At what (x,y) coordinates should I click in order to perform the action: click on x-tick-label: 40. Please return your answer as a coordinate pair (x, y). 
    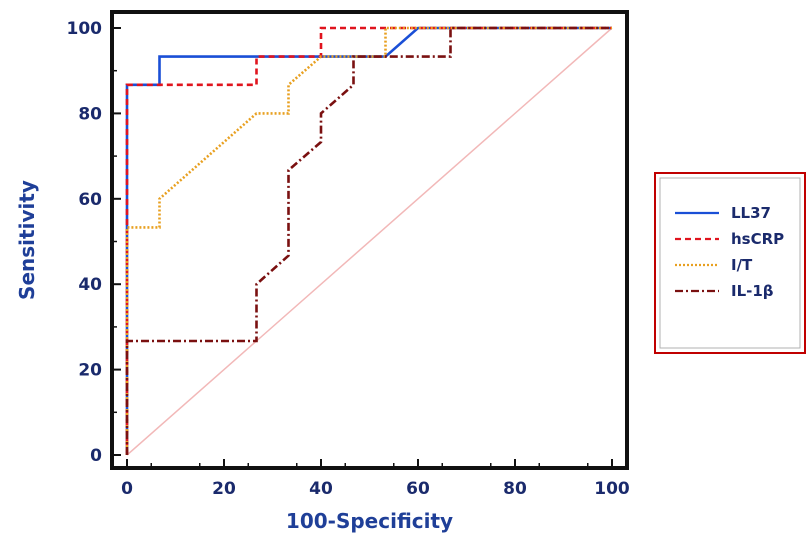
    Looking at the image, I should click on (321, 489).